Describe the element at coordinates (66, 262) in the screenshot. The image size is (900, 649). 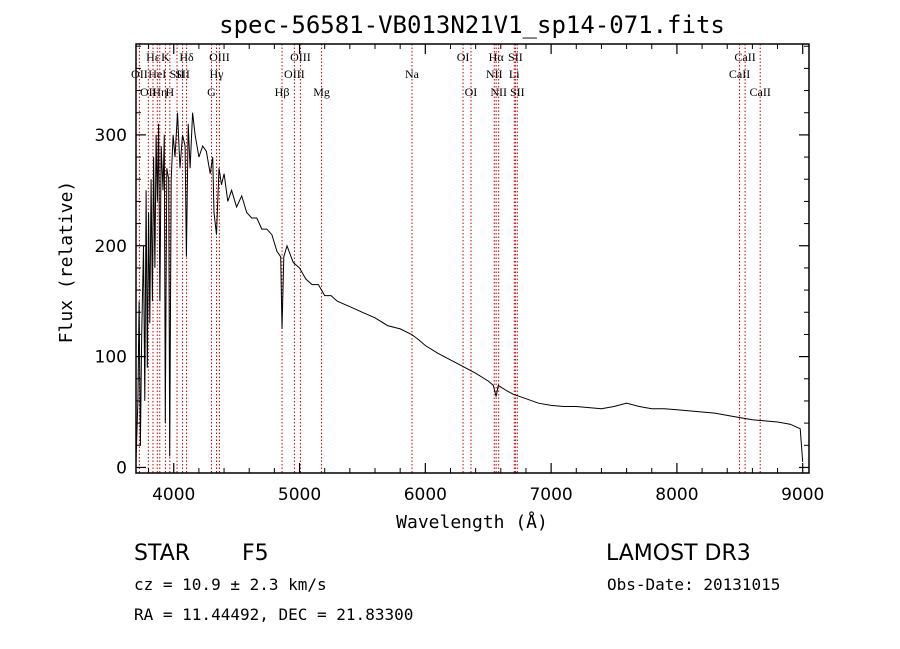
I see `y-axis-label: Flux (relative)` at that location.